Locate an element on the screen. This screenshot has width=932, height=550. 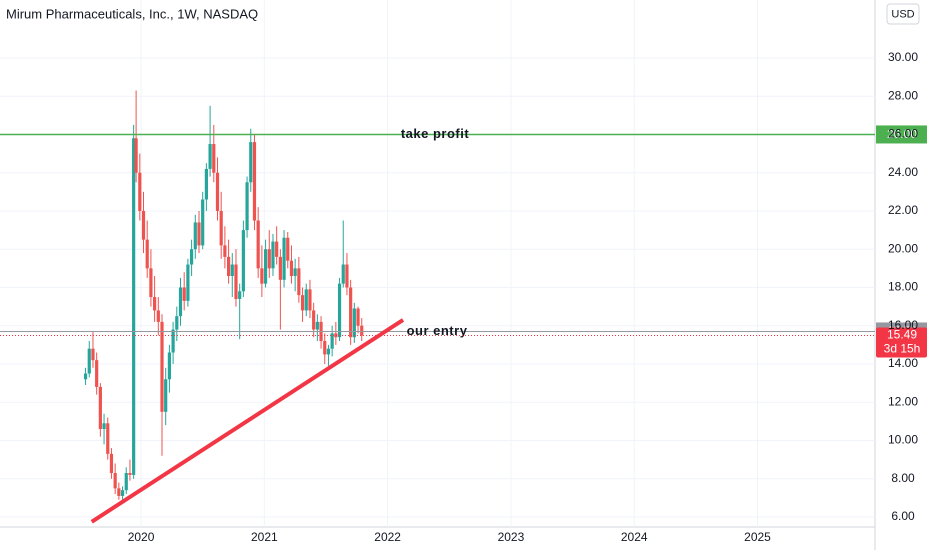
y-tick-label: 26.00 is located at coordinates (903, 134).